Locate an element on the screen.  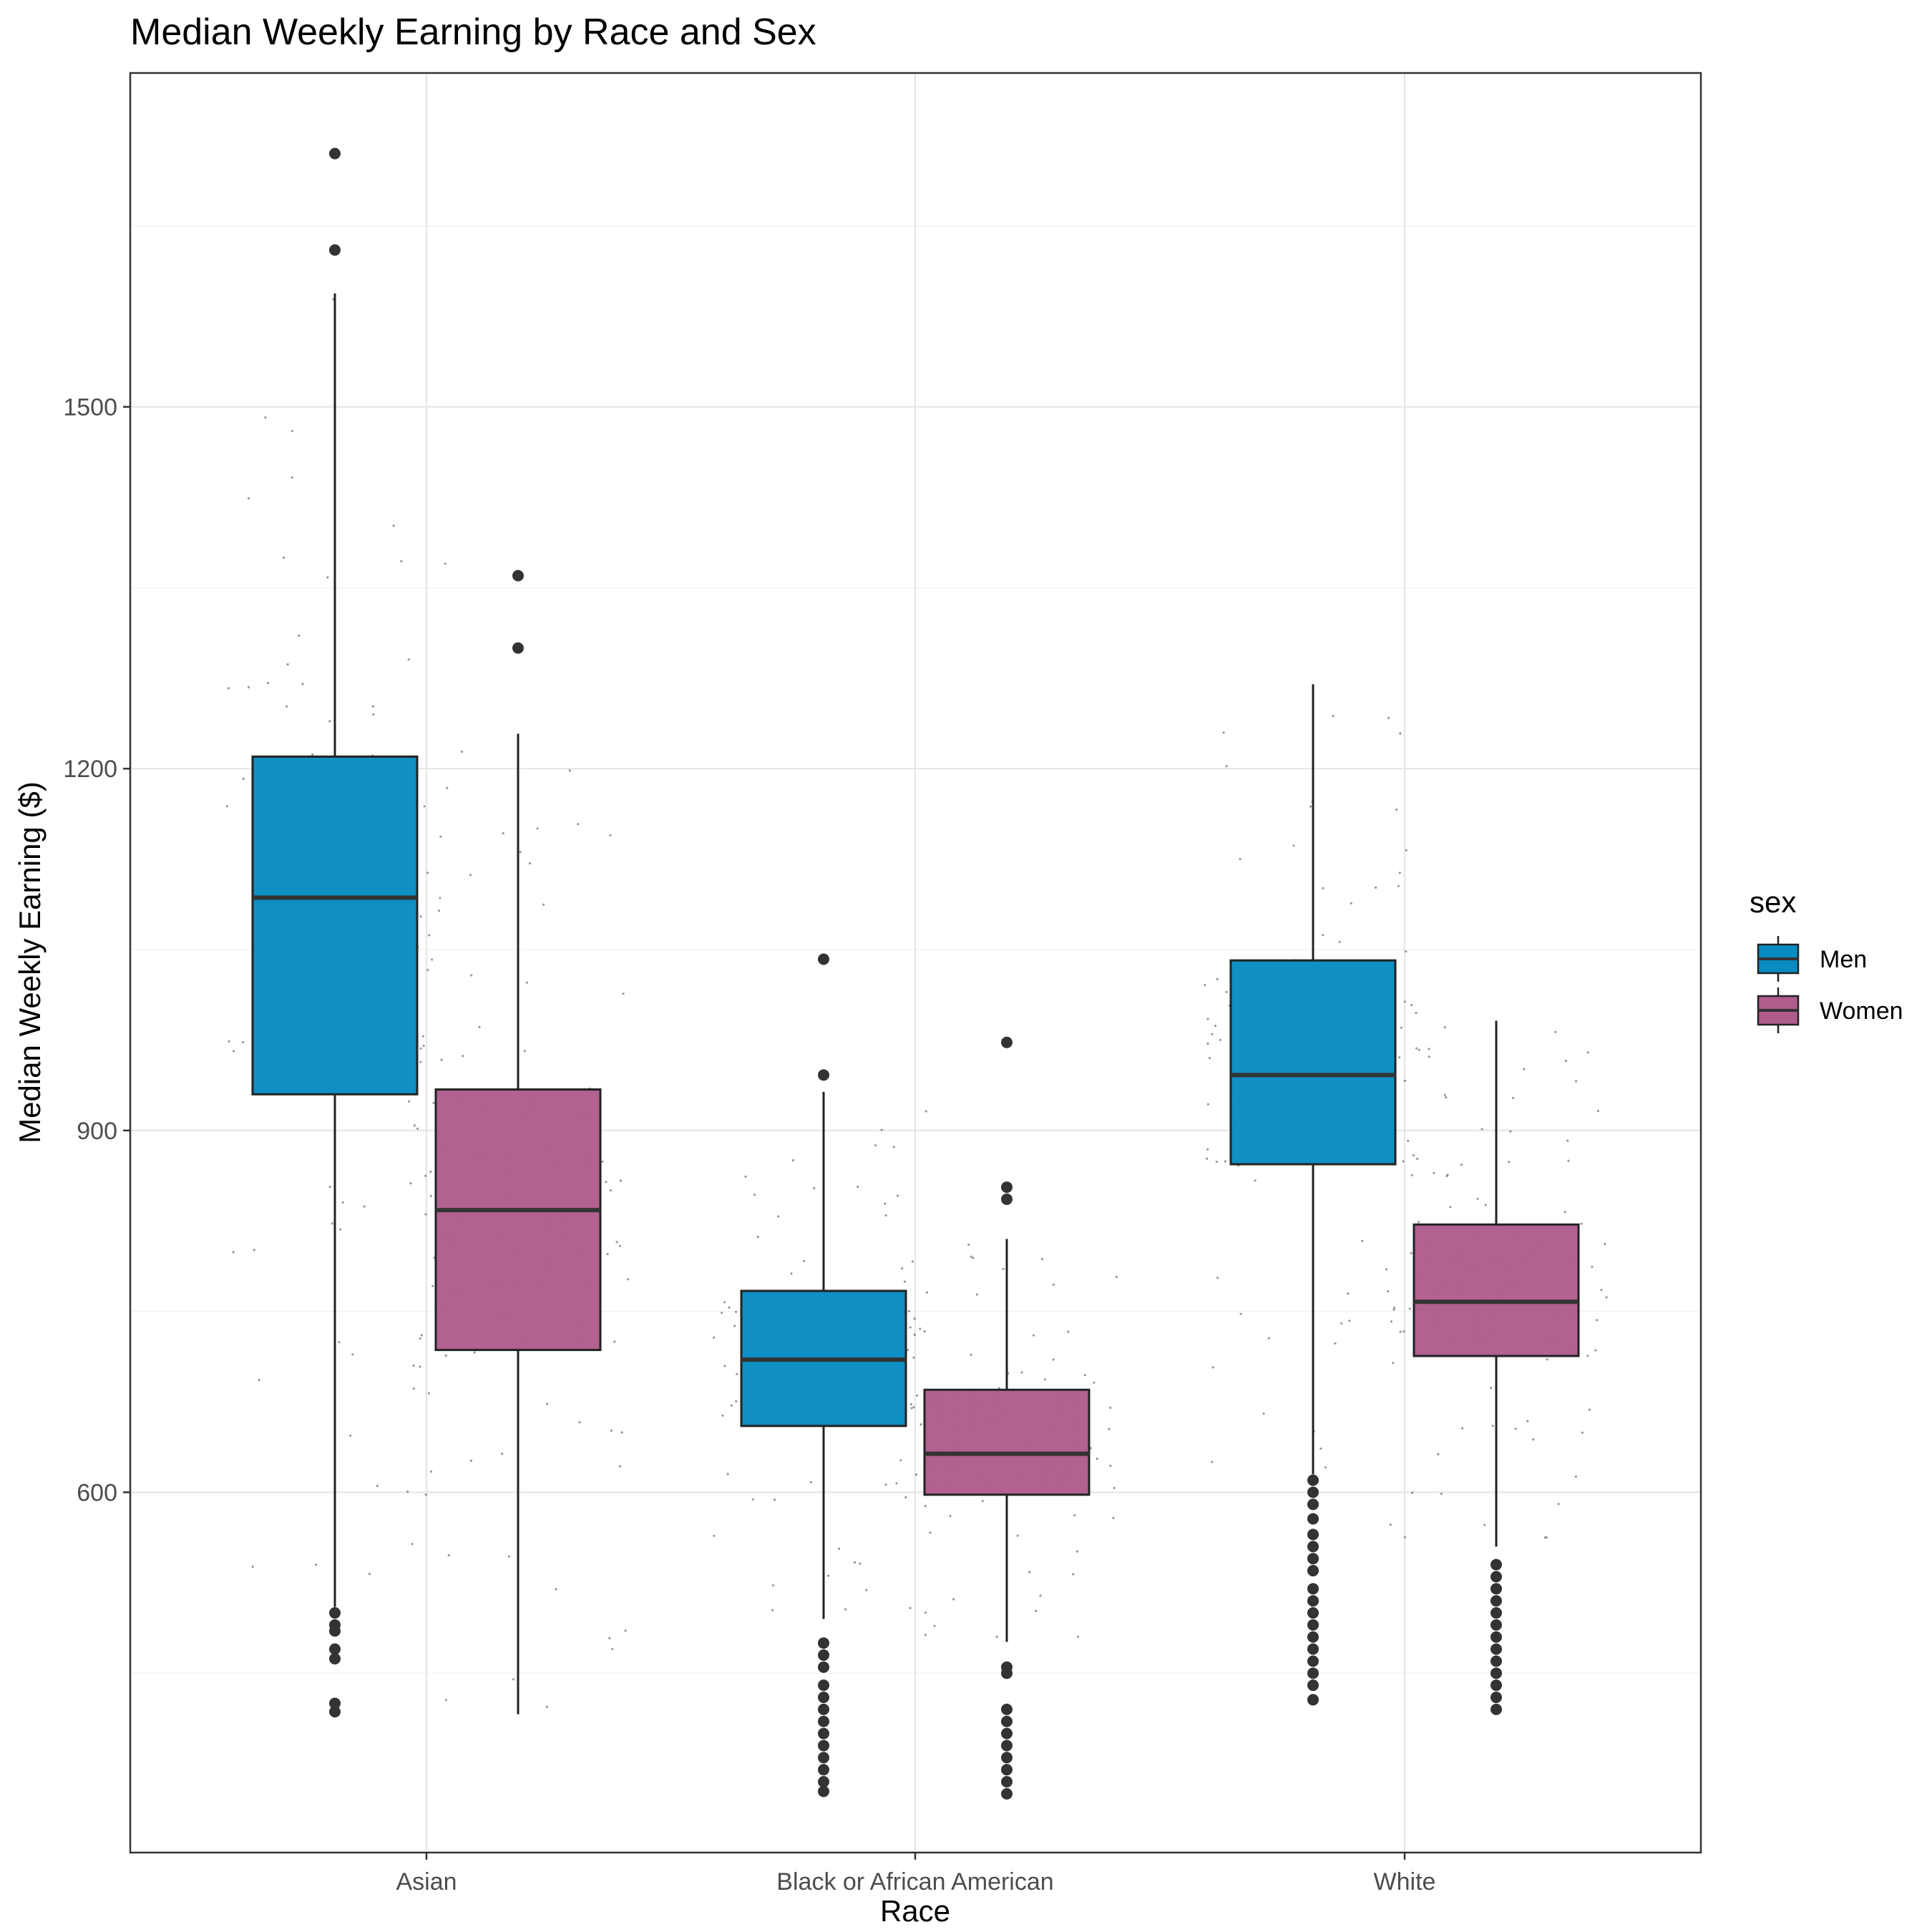
y-axis-title: Median Weekly Earning ($) is located at coordinates (30, 962).